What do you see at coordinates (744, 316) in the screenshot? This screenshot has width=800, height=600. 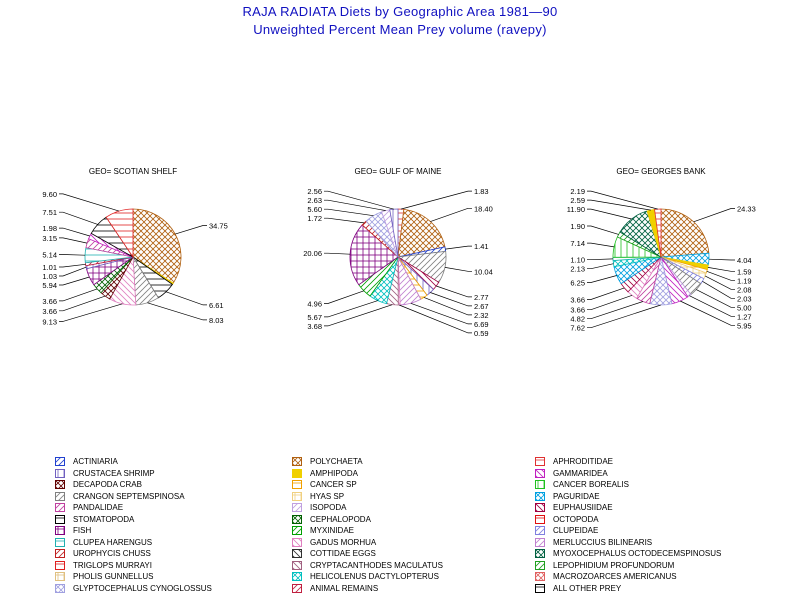 I see `slice-value-label: 1.27` at bounding box center [744, 316].